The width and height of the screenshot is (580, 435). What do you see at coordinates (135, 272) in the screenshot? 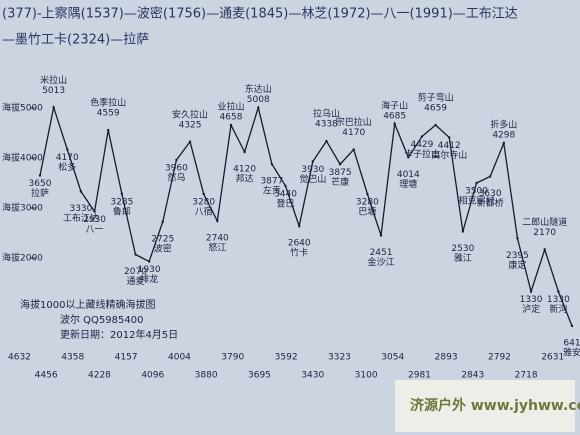
I see `value-label: 2070` at bounding box center [135, 272].